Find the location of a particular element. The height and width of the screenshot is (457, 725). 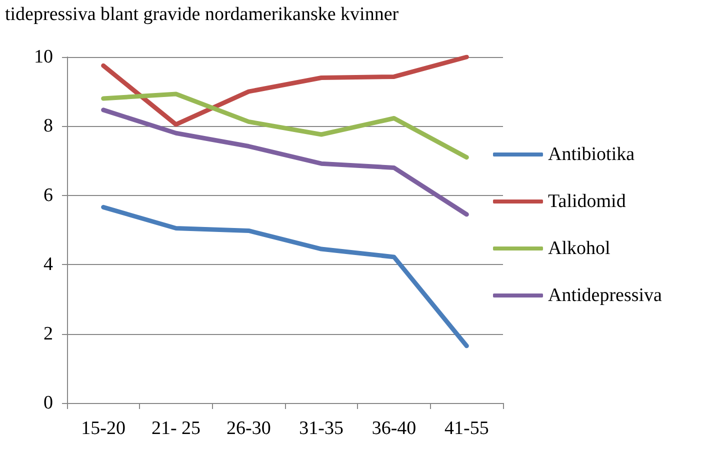

y-tick-label: 2 is located at coordinates (48, 333).